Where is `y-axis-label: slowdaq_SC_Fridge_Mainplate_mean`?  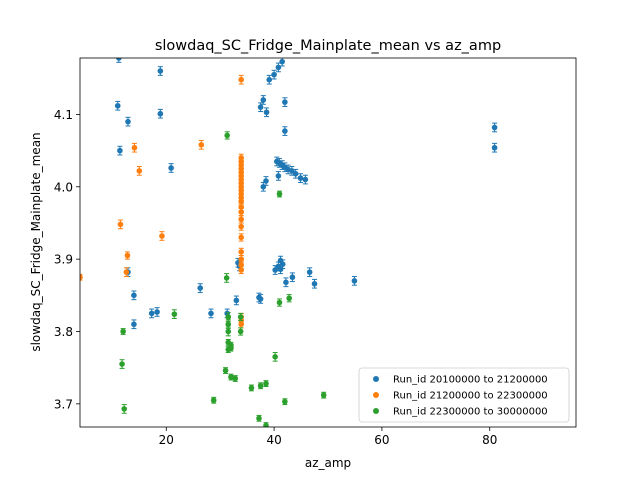
y-axis-label: slowdaq_SC_Fridge_Mainplate_mean is located at coordinates (36, 241).